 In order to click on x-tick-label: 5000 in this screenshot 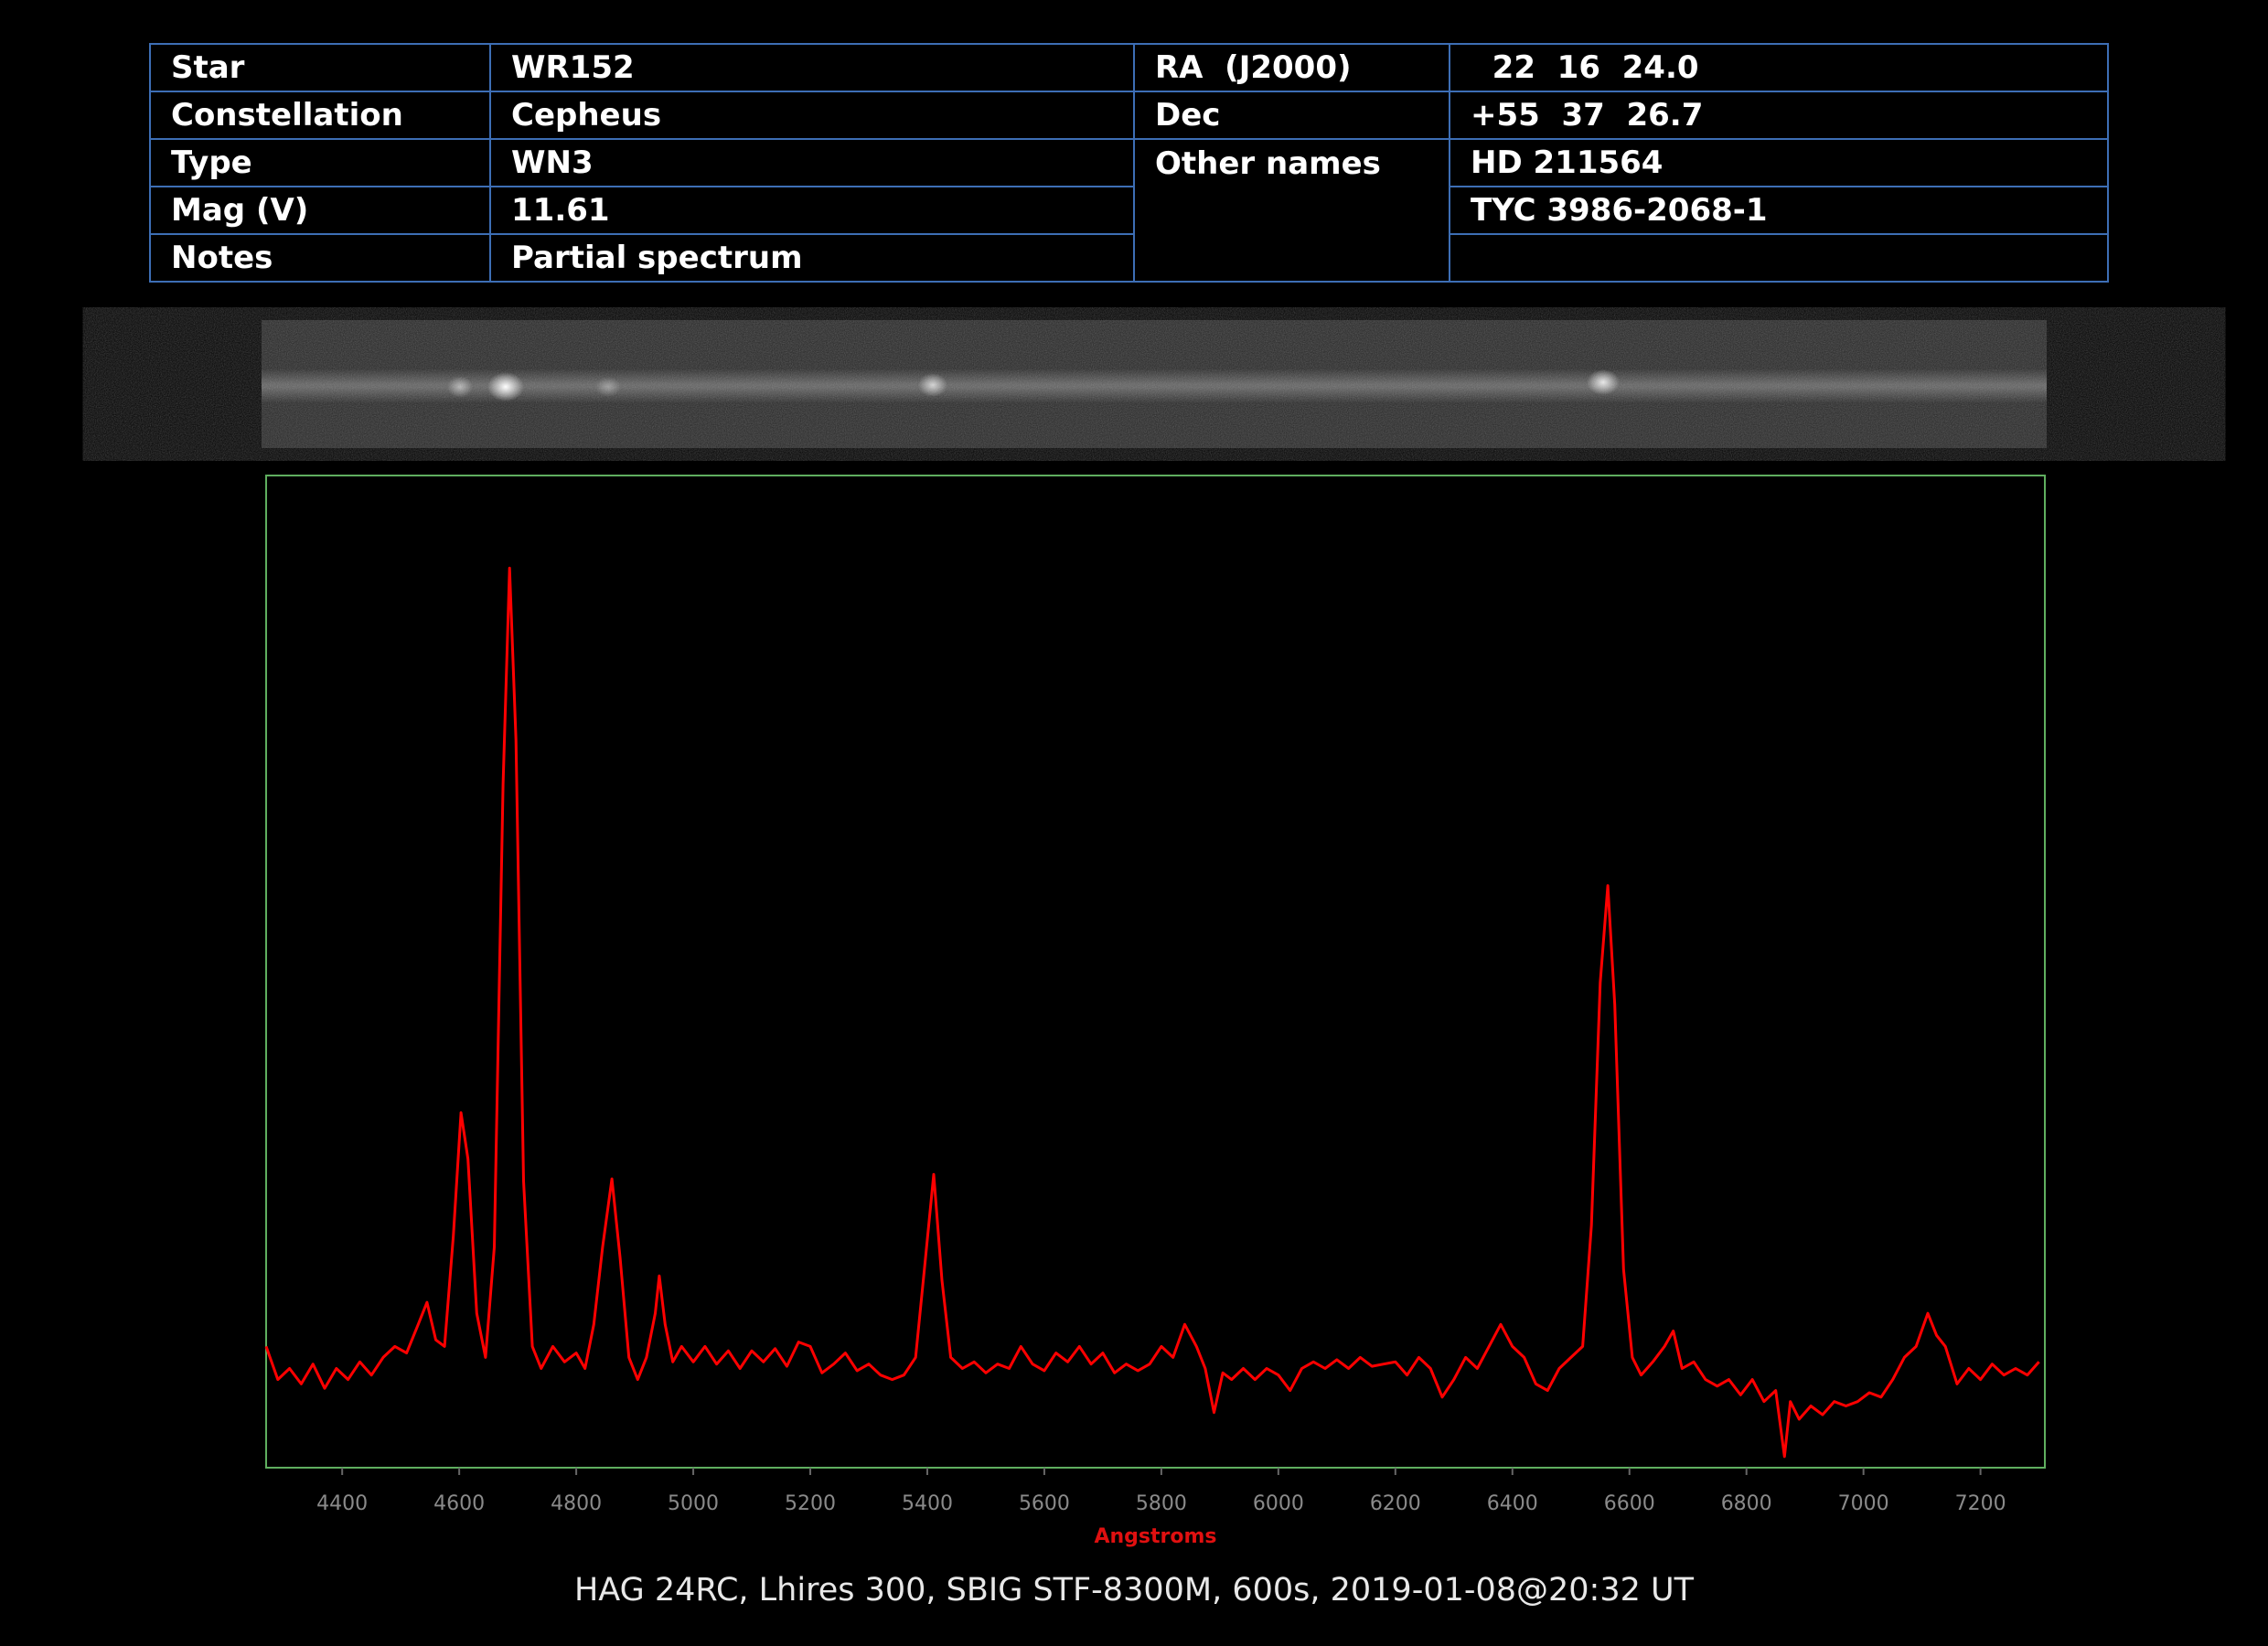, I will do `click(693, 1503)`.